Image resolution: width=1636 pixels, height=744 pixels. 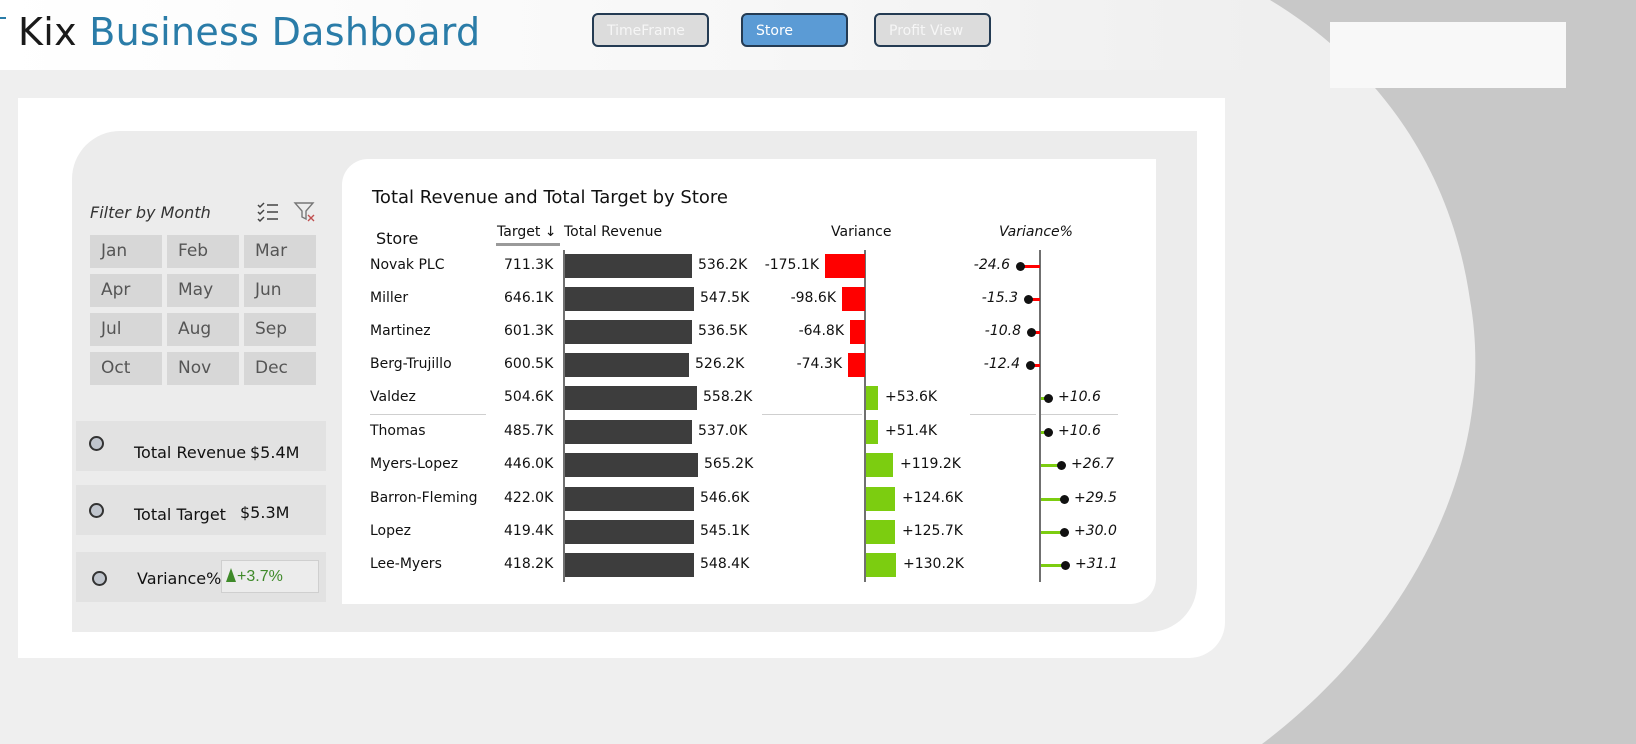 I want to click on variance-pct-label: +31.1, so click(x=1096, y=564).